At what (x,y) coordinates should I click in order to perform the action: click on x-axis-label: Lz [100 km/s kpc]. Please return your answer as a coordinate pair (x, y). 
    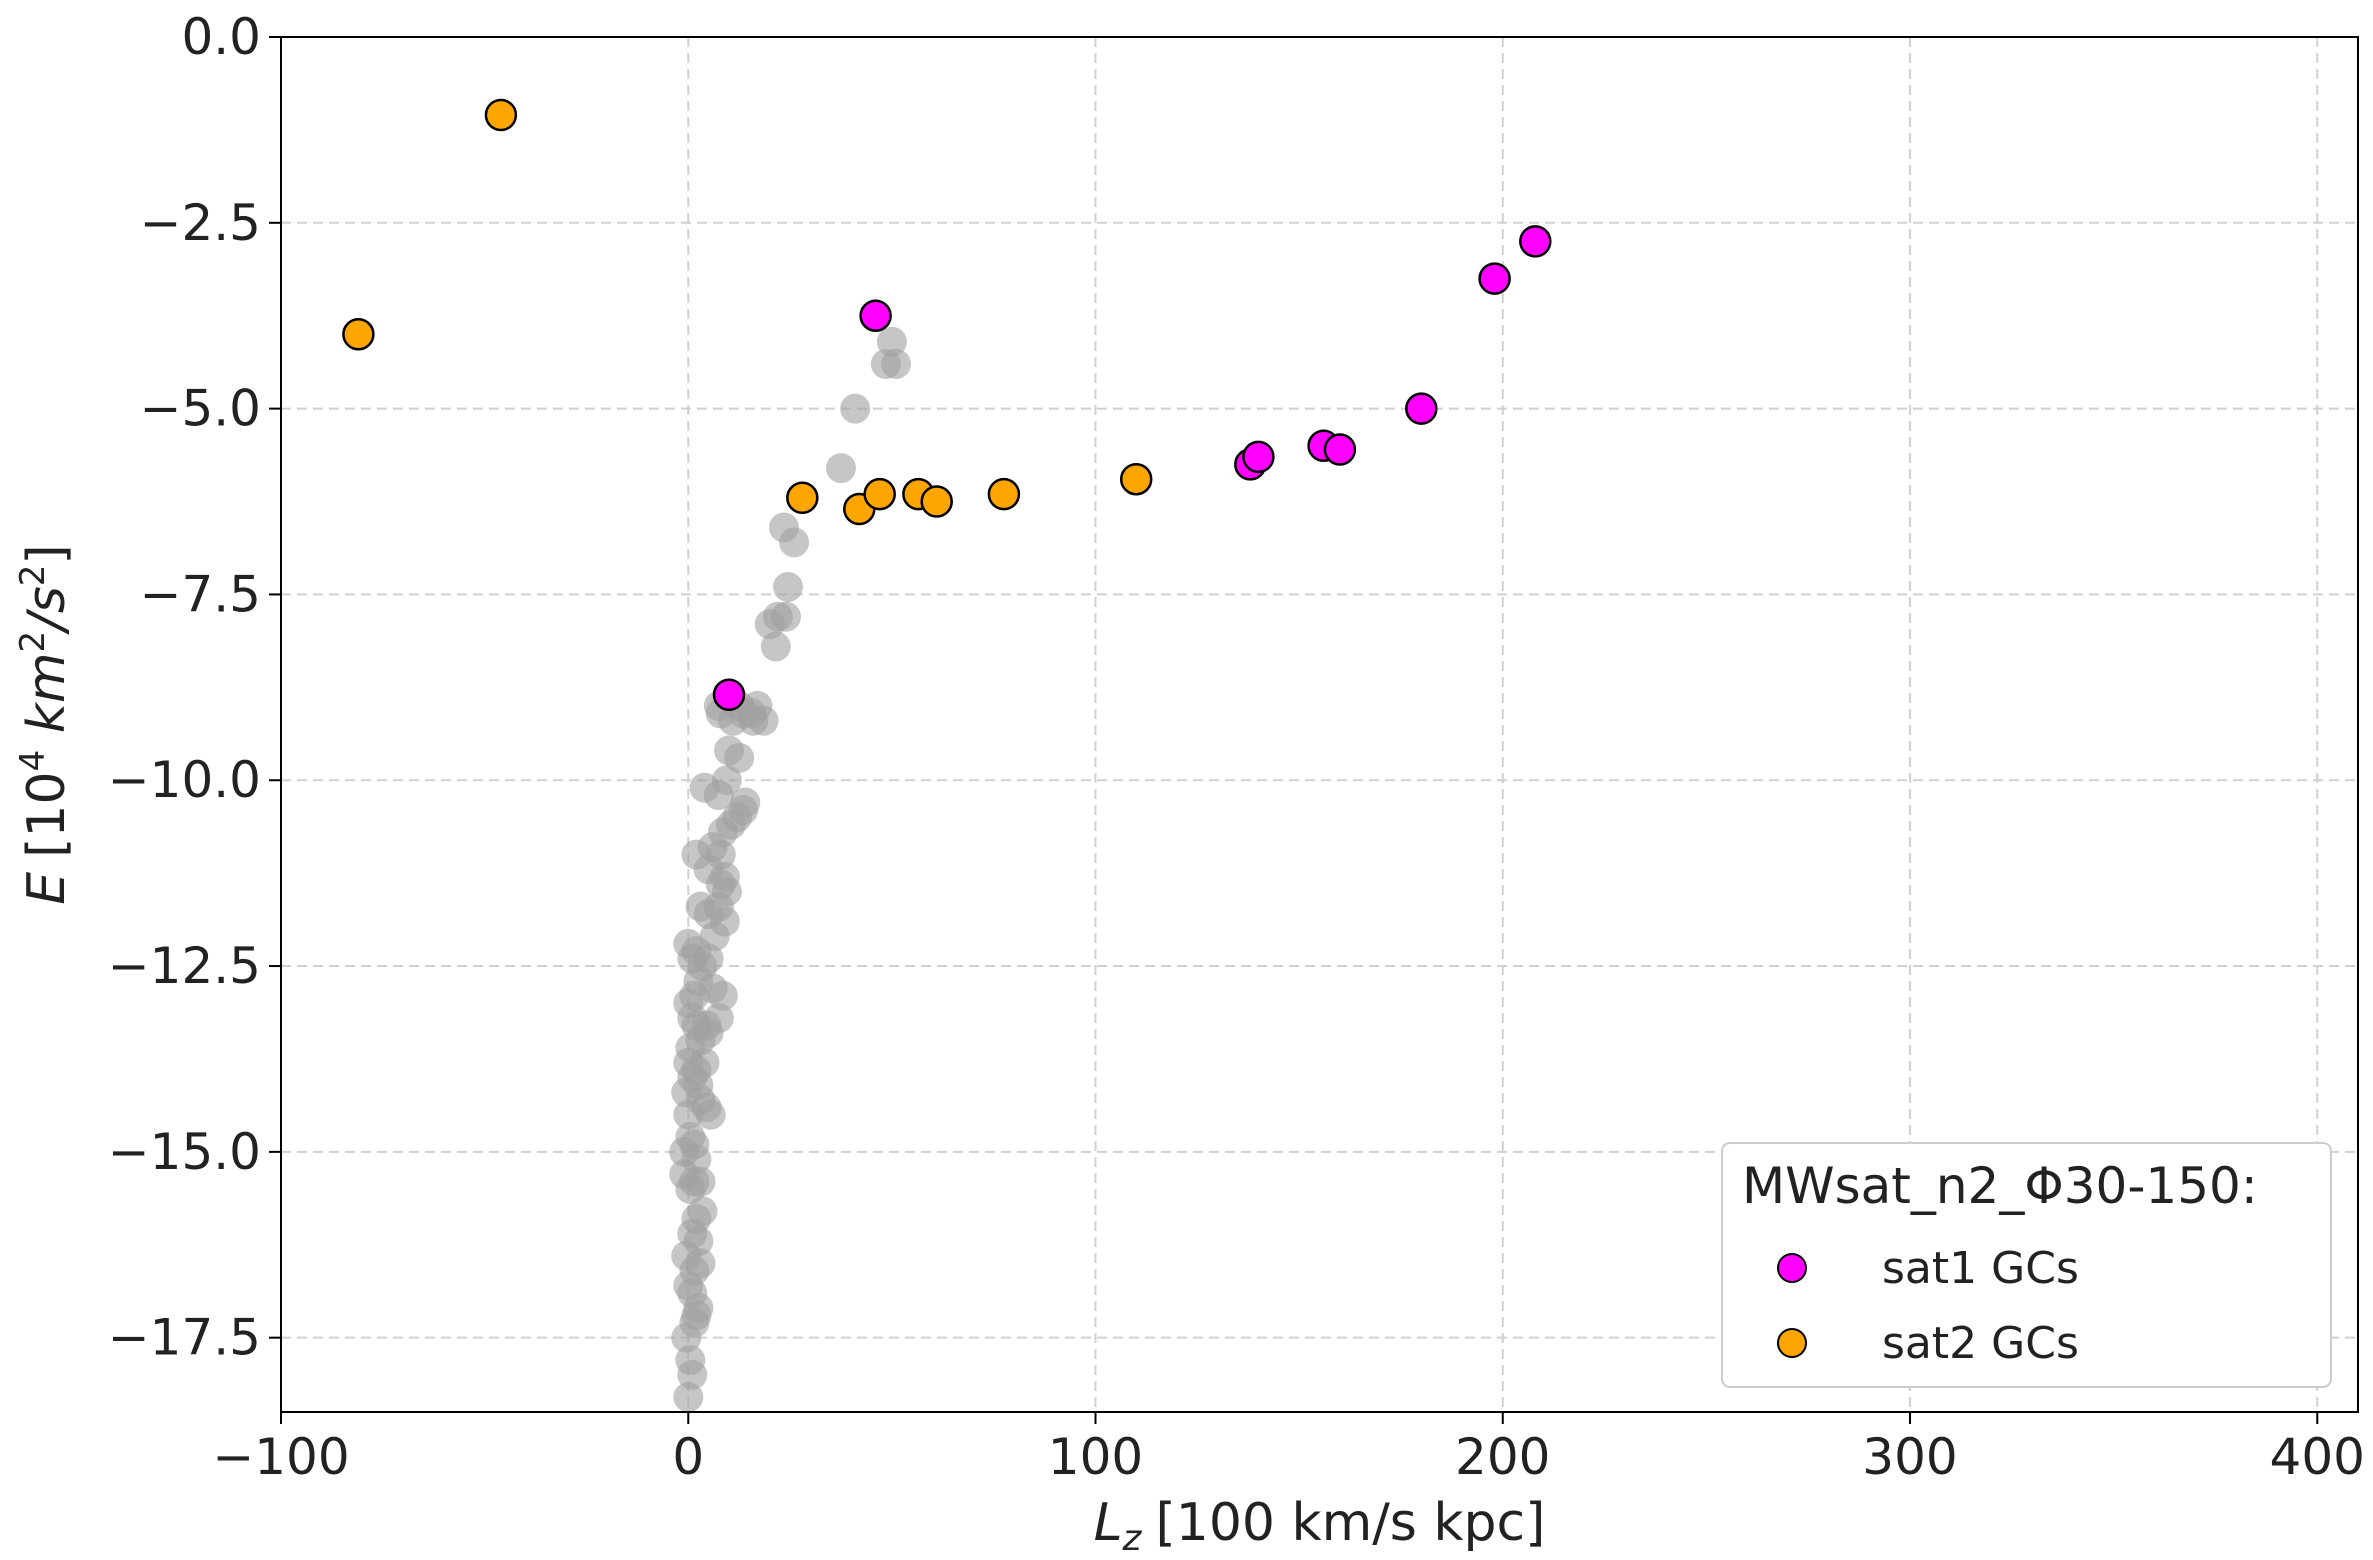
    Looking at the image, I should click on (1320, 1526).